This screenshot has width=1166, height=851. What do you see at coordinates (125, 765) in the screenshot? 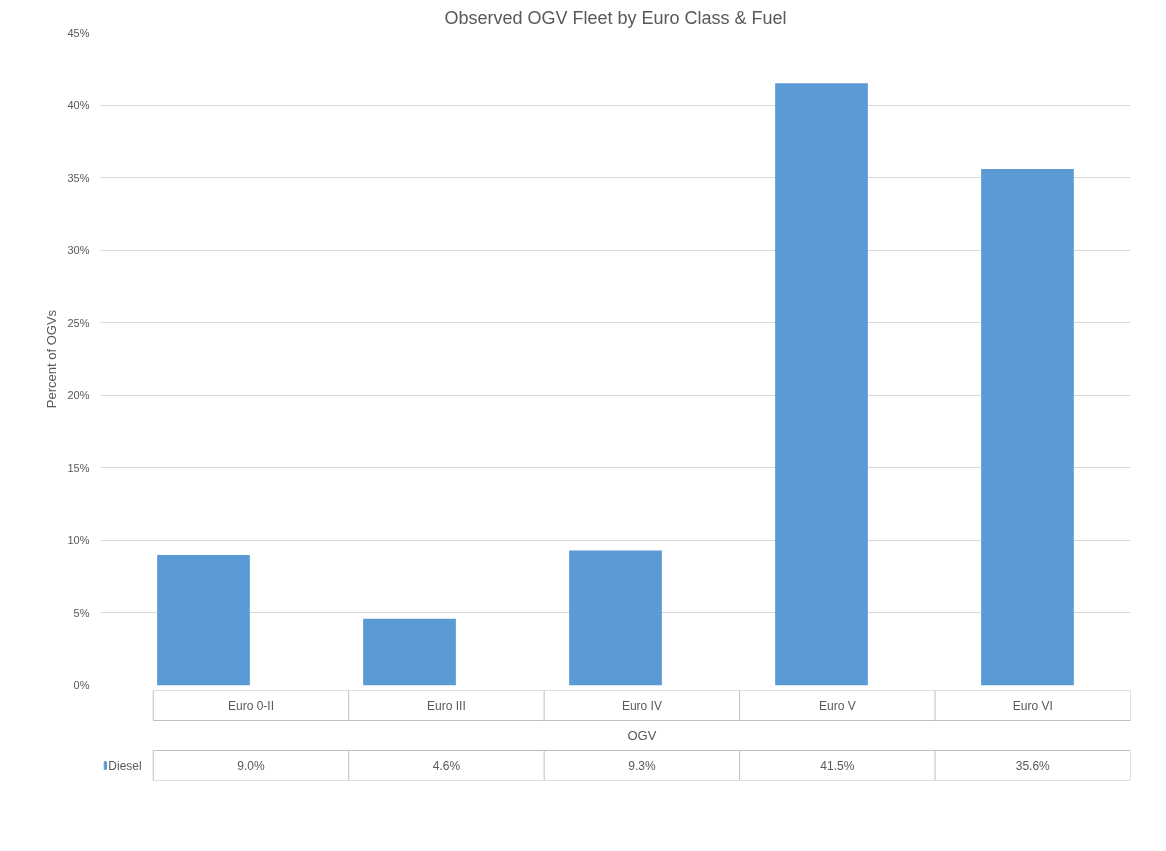
I see `legend-label: Diesel` at bounding box center [125, 765].